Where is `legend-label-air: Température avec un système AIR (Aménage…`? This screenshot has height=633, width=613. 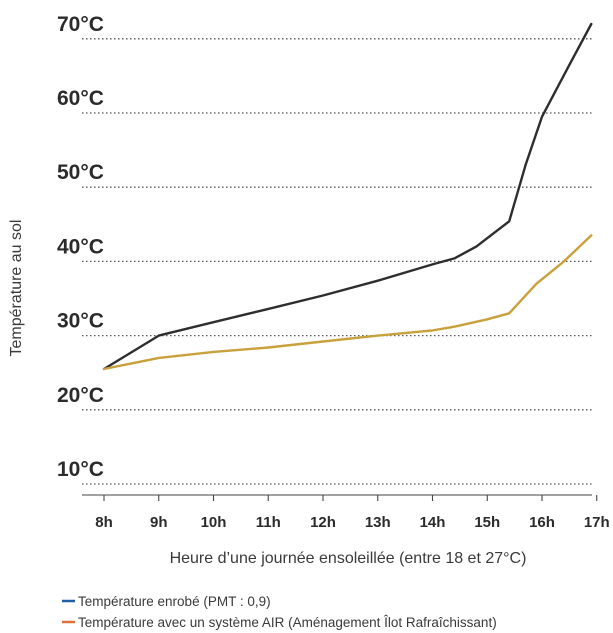
legend-label-air: Température avec un système AIR (Aménage… is located at coordinates (287, 622).